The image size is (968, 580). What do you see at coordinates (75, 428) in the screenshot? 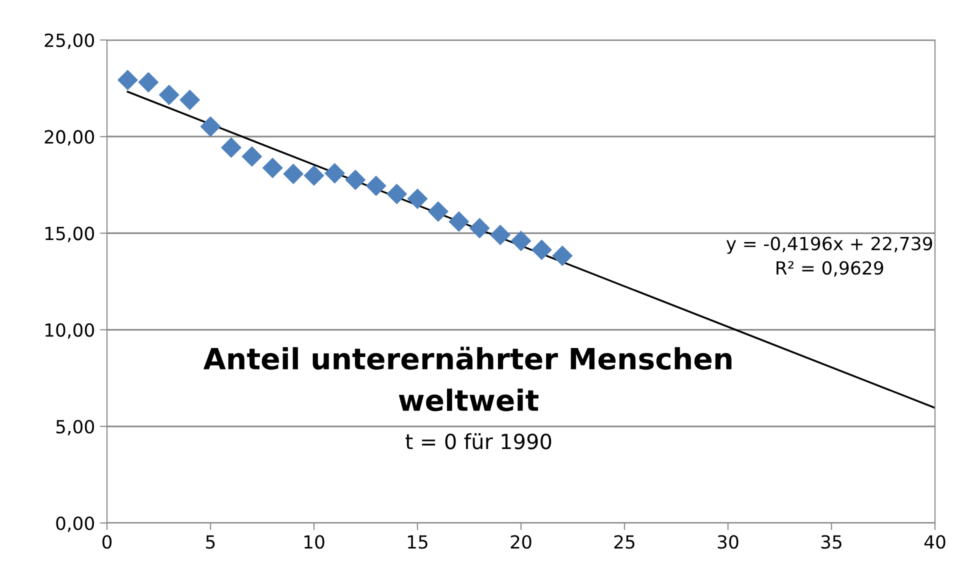
I see `y-tick-label: 5,00` at bounding box center [75, 428].